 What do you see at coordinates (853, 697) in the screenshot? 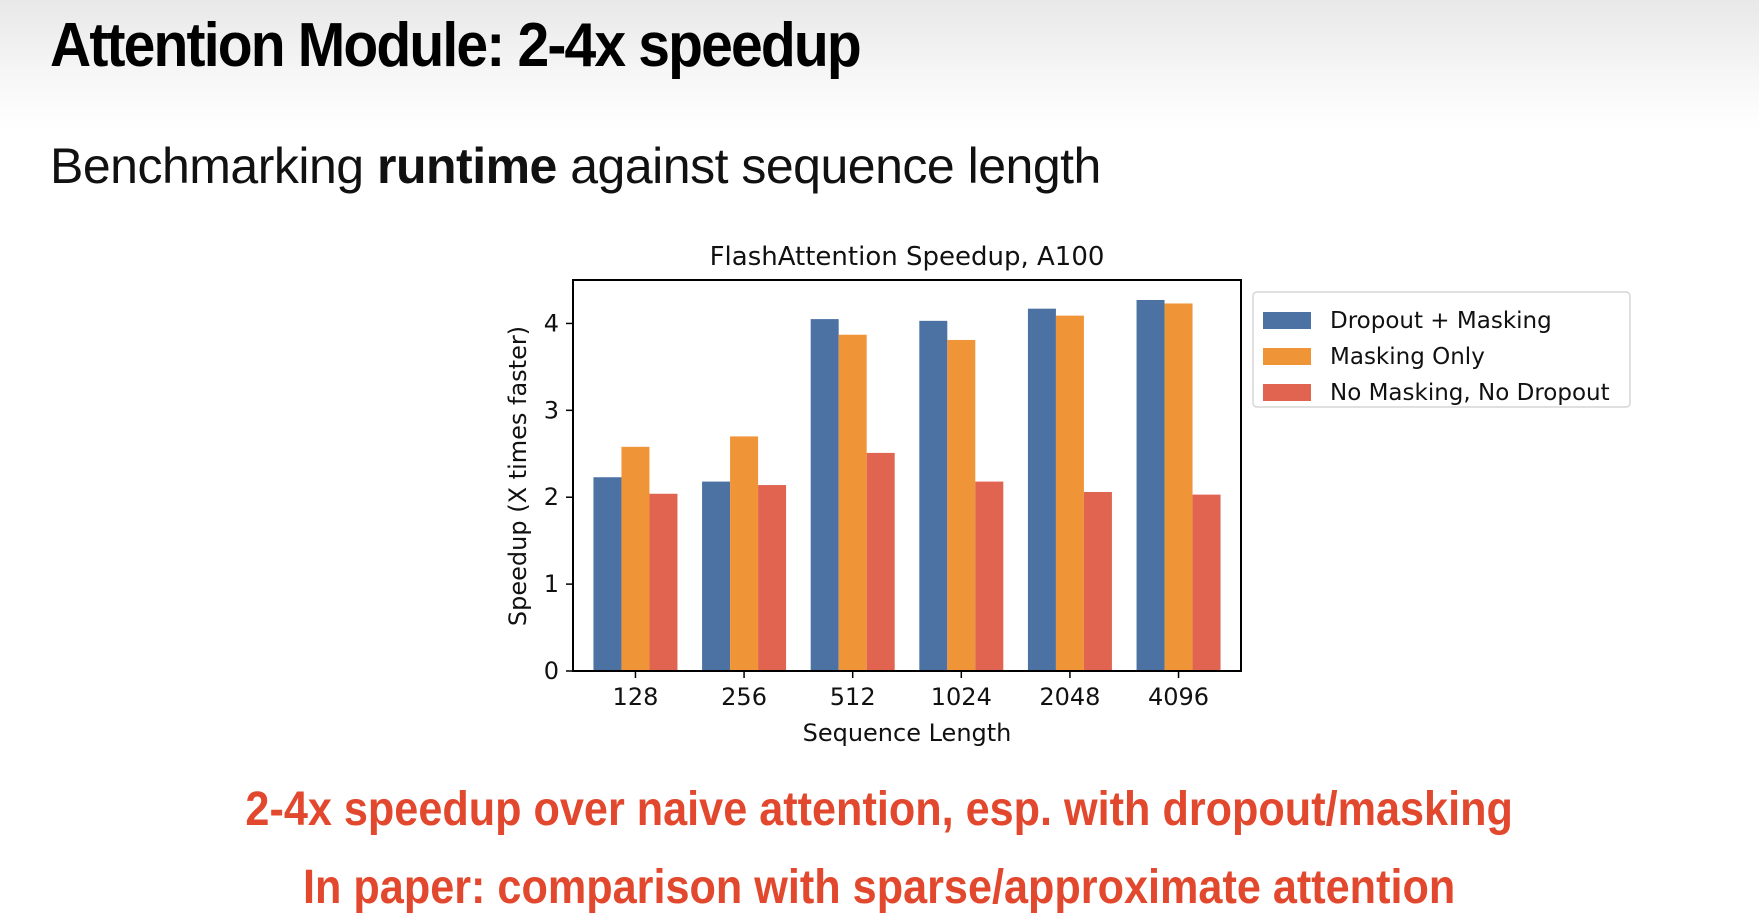
I see `x-tick-label: 512` at bounding box center [853, 697].